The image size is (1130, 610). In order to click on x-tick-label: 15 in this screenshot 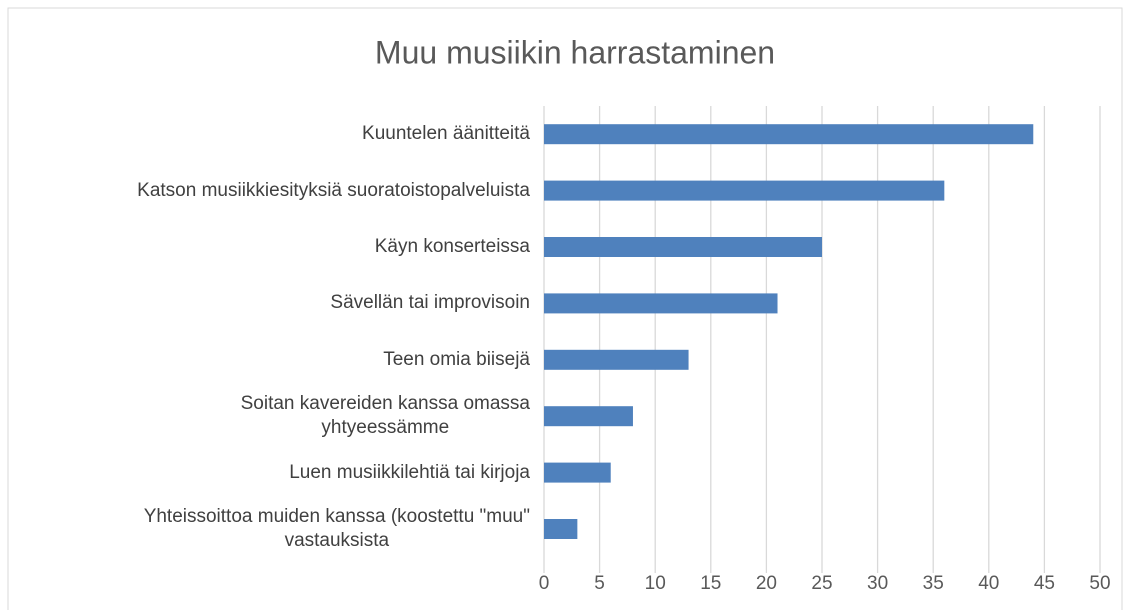, I will do `click(710, 583)`.